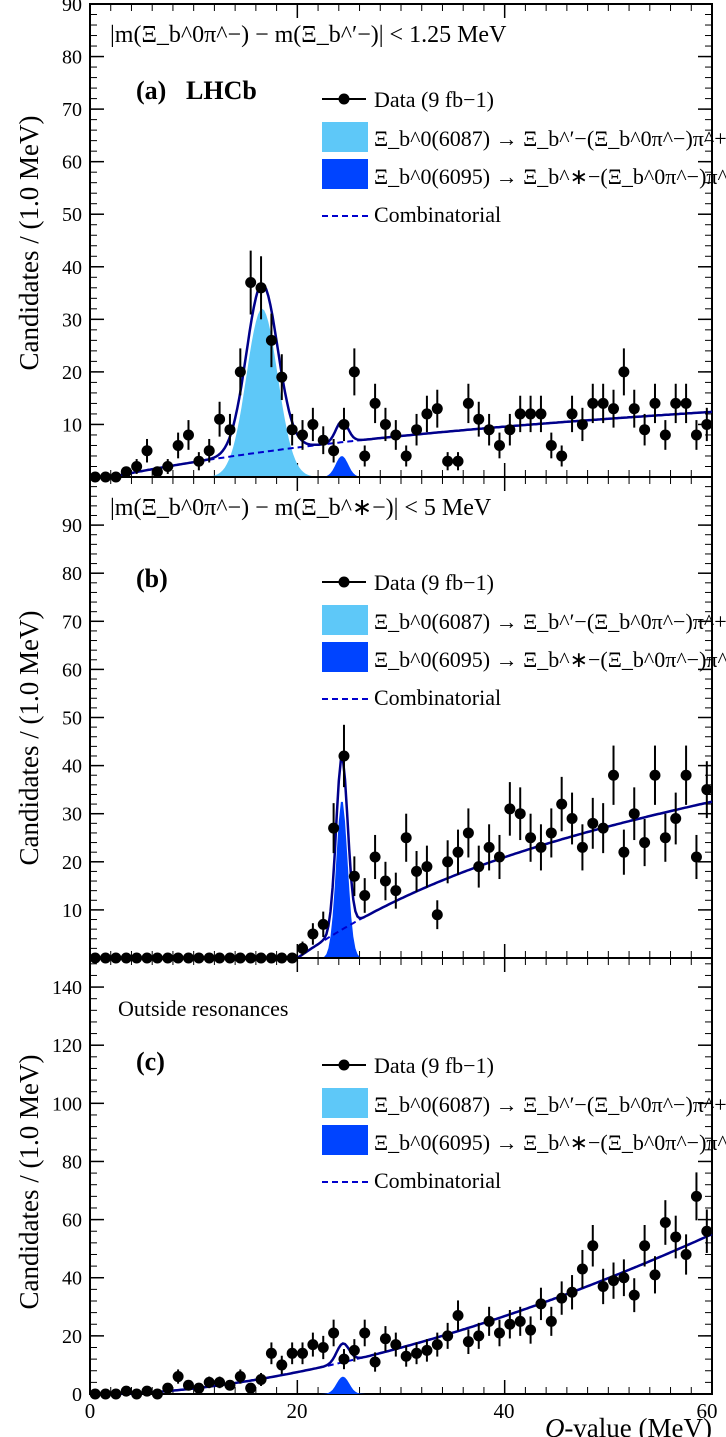 The width and height of the screenshot is (726, 1437). What do you see at coordinates (151, 90) in the screenshot?
I see `panel-label: (a)` at bounding box center [151, 90].